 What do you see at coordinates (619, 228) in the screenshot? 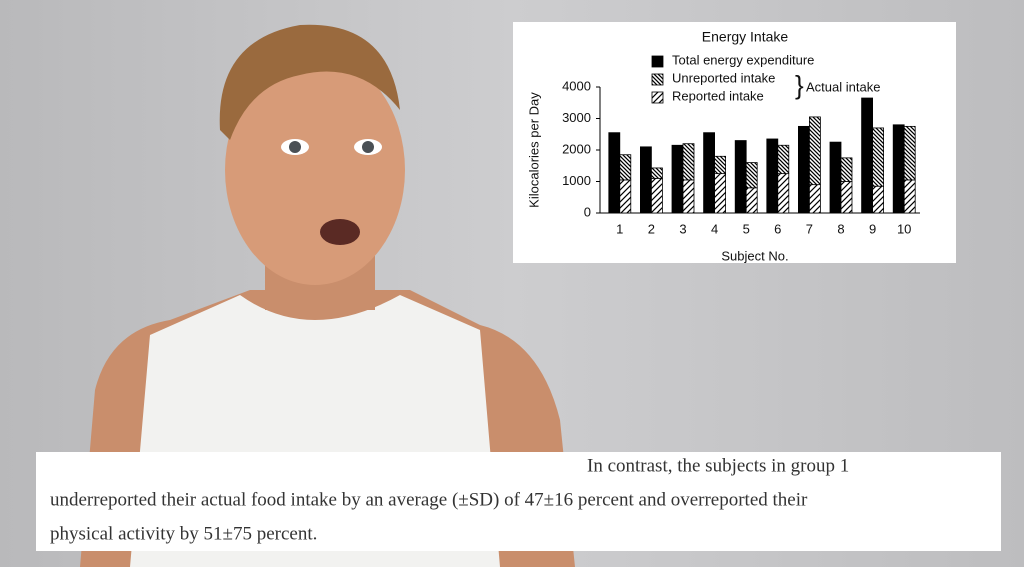
I see `x-tick-label: 1` at bounding box center [619, 228].